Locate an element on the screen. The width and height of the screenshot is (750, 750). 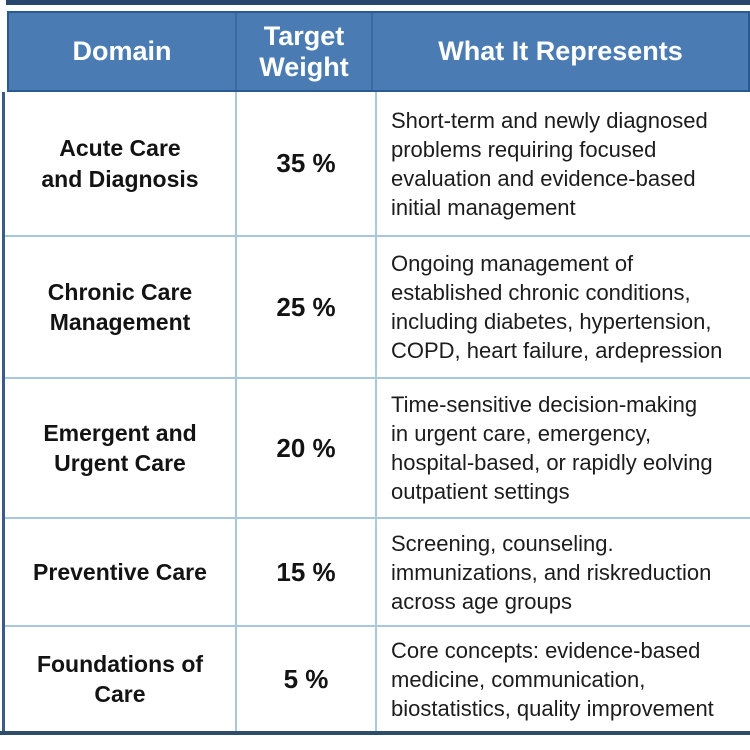
domain-cell: Foundations of Care is located at coordinates (120, 678).